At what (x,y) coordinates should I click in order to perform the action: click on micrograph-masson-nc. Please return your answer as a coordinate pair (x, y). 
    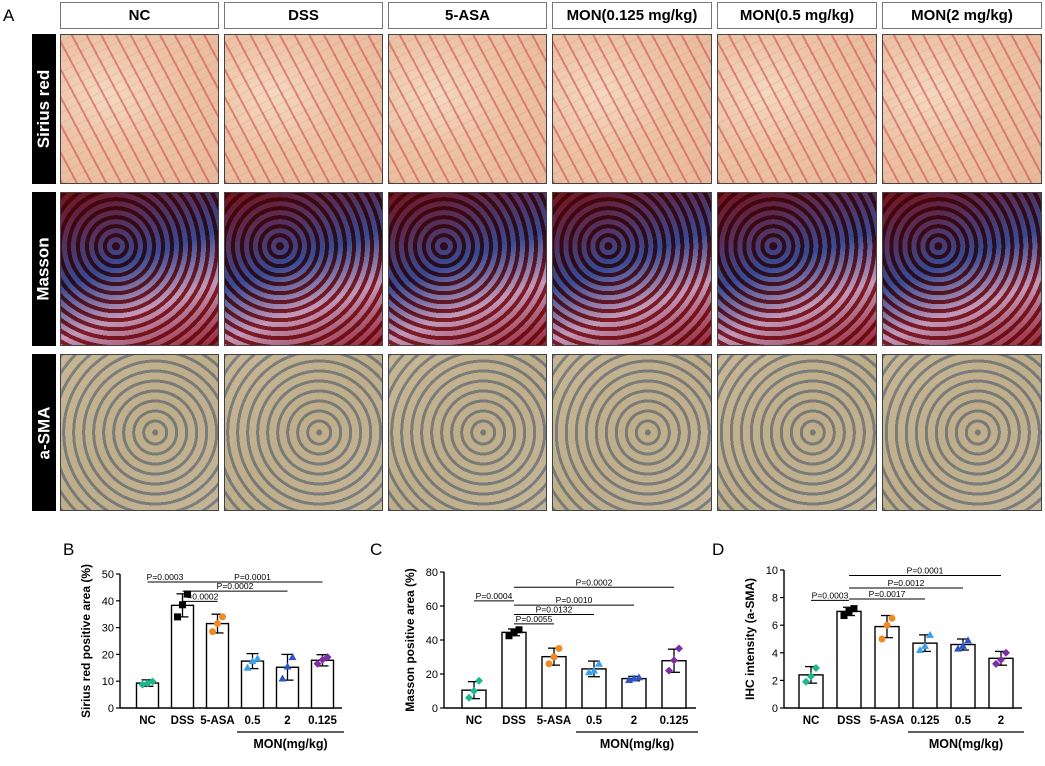
    Looking at the image, I should click on (139, 269).